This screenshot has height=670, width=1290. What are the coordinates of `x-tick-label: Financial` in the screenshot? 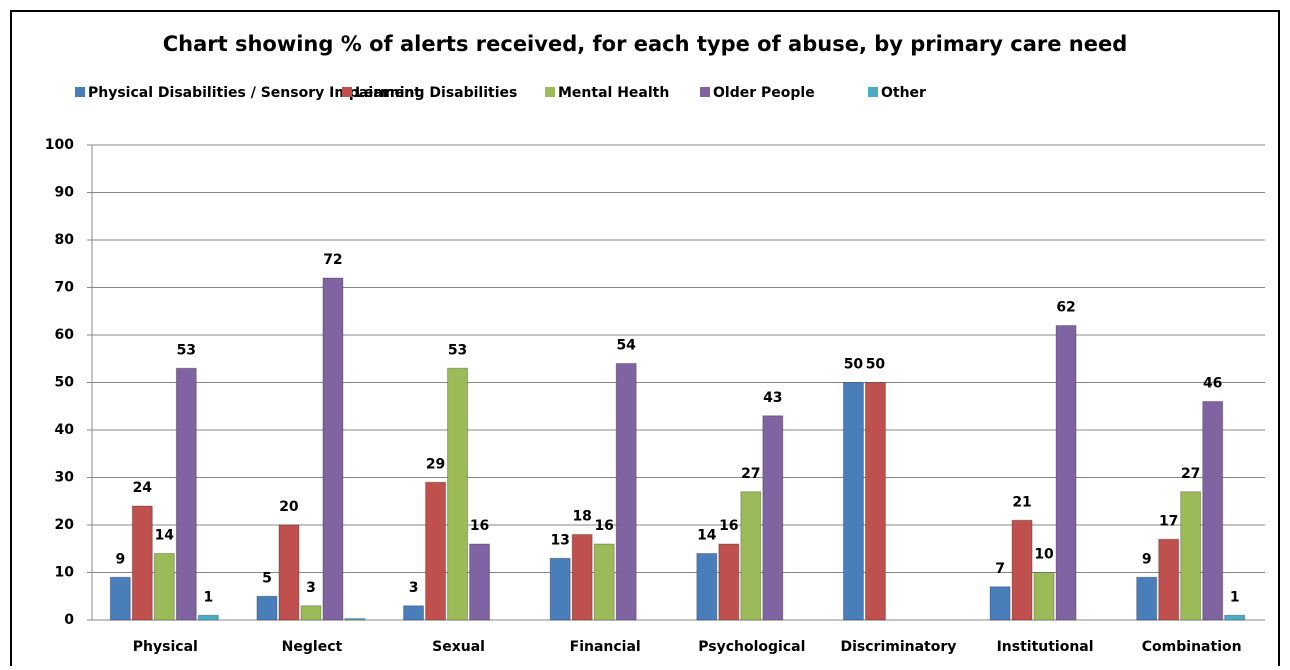 It's located at (605, 647).